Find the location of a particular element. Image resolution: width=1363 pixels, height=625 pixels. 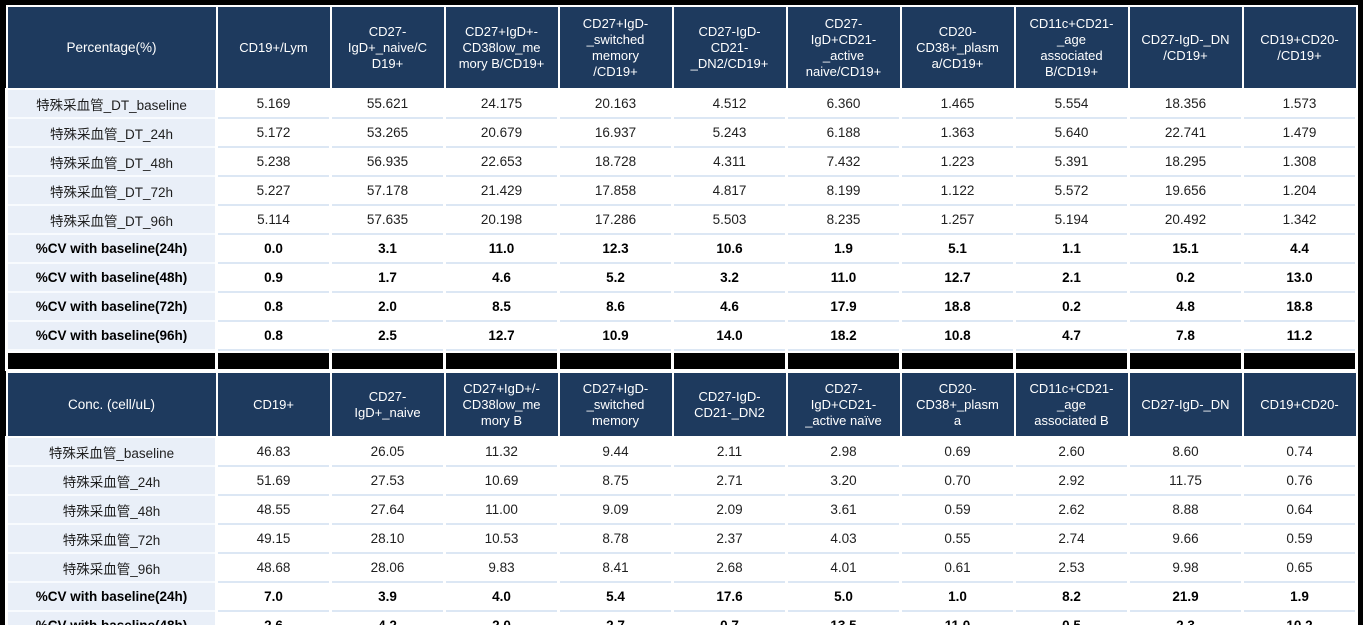

data-cell: 4.6 is located at coordinates (729, 307).